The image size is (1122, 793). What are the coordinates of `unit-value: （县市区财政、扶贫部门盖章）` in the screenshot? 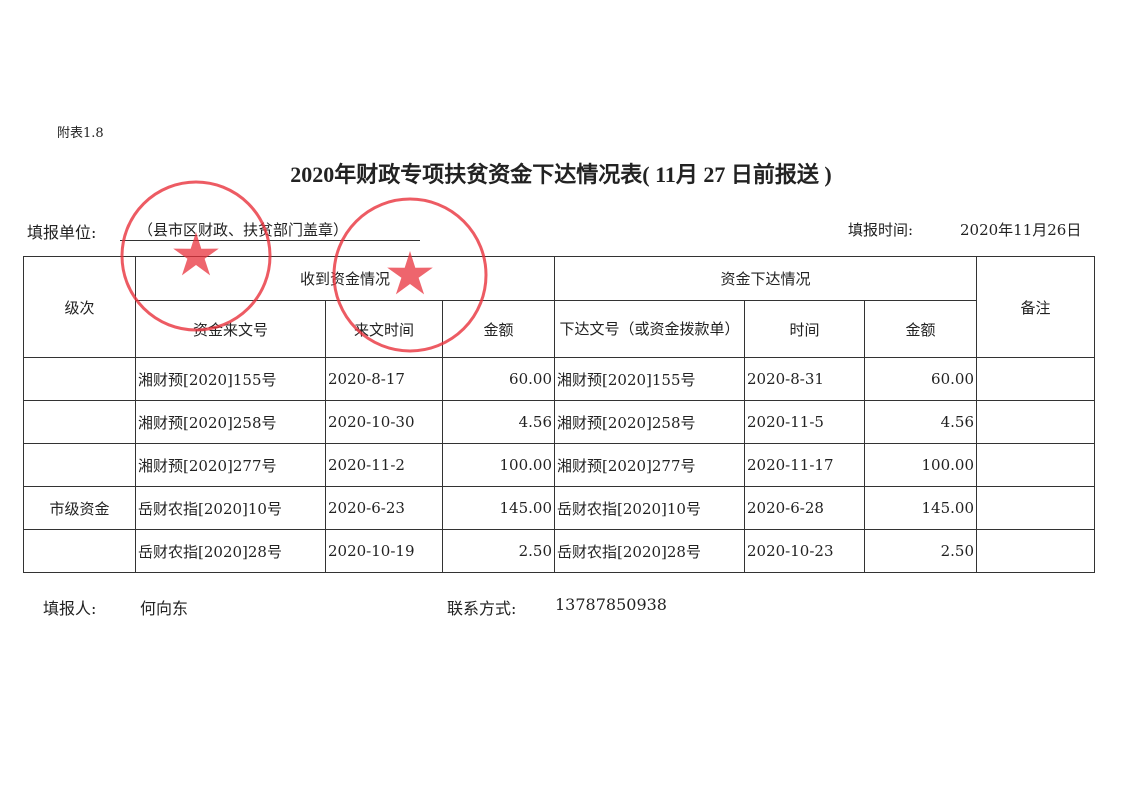 It's located at (270, 230).